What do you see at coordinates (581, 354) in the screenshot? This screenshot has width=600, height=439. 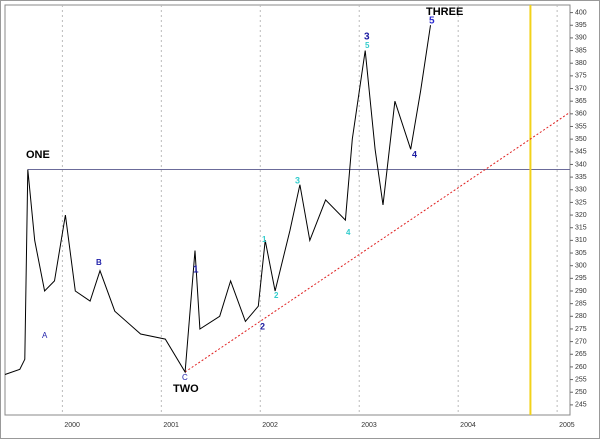 I see `y-tick-label: 265` at bounding box center [581, 354].